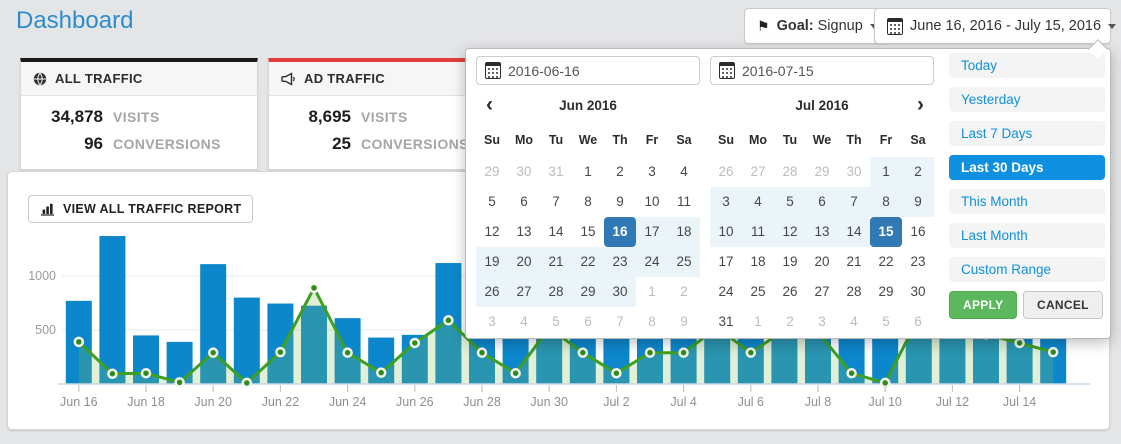  Describe the element at coordinates (1027, 65) in the screenshot. I see `range-option-today: Today` at that location.